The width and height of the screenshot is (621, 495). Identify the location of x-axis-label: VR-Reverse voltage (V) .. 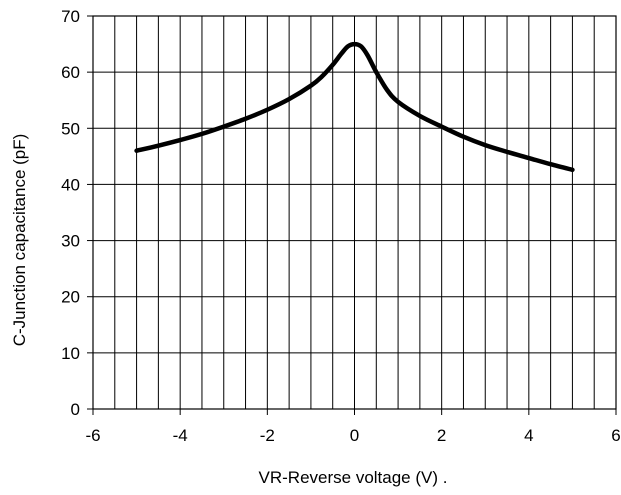
(353, 477).